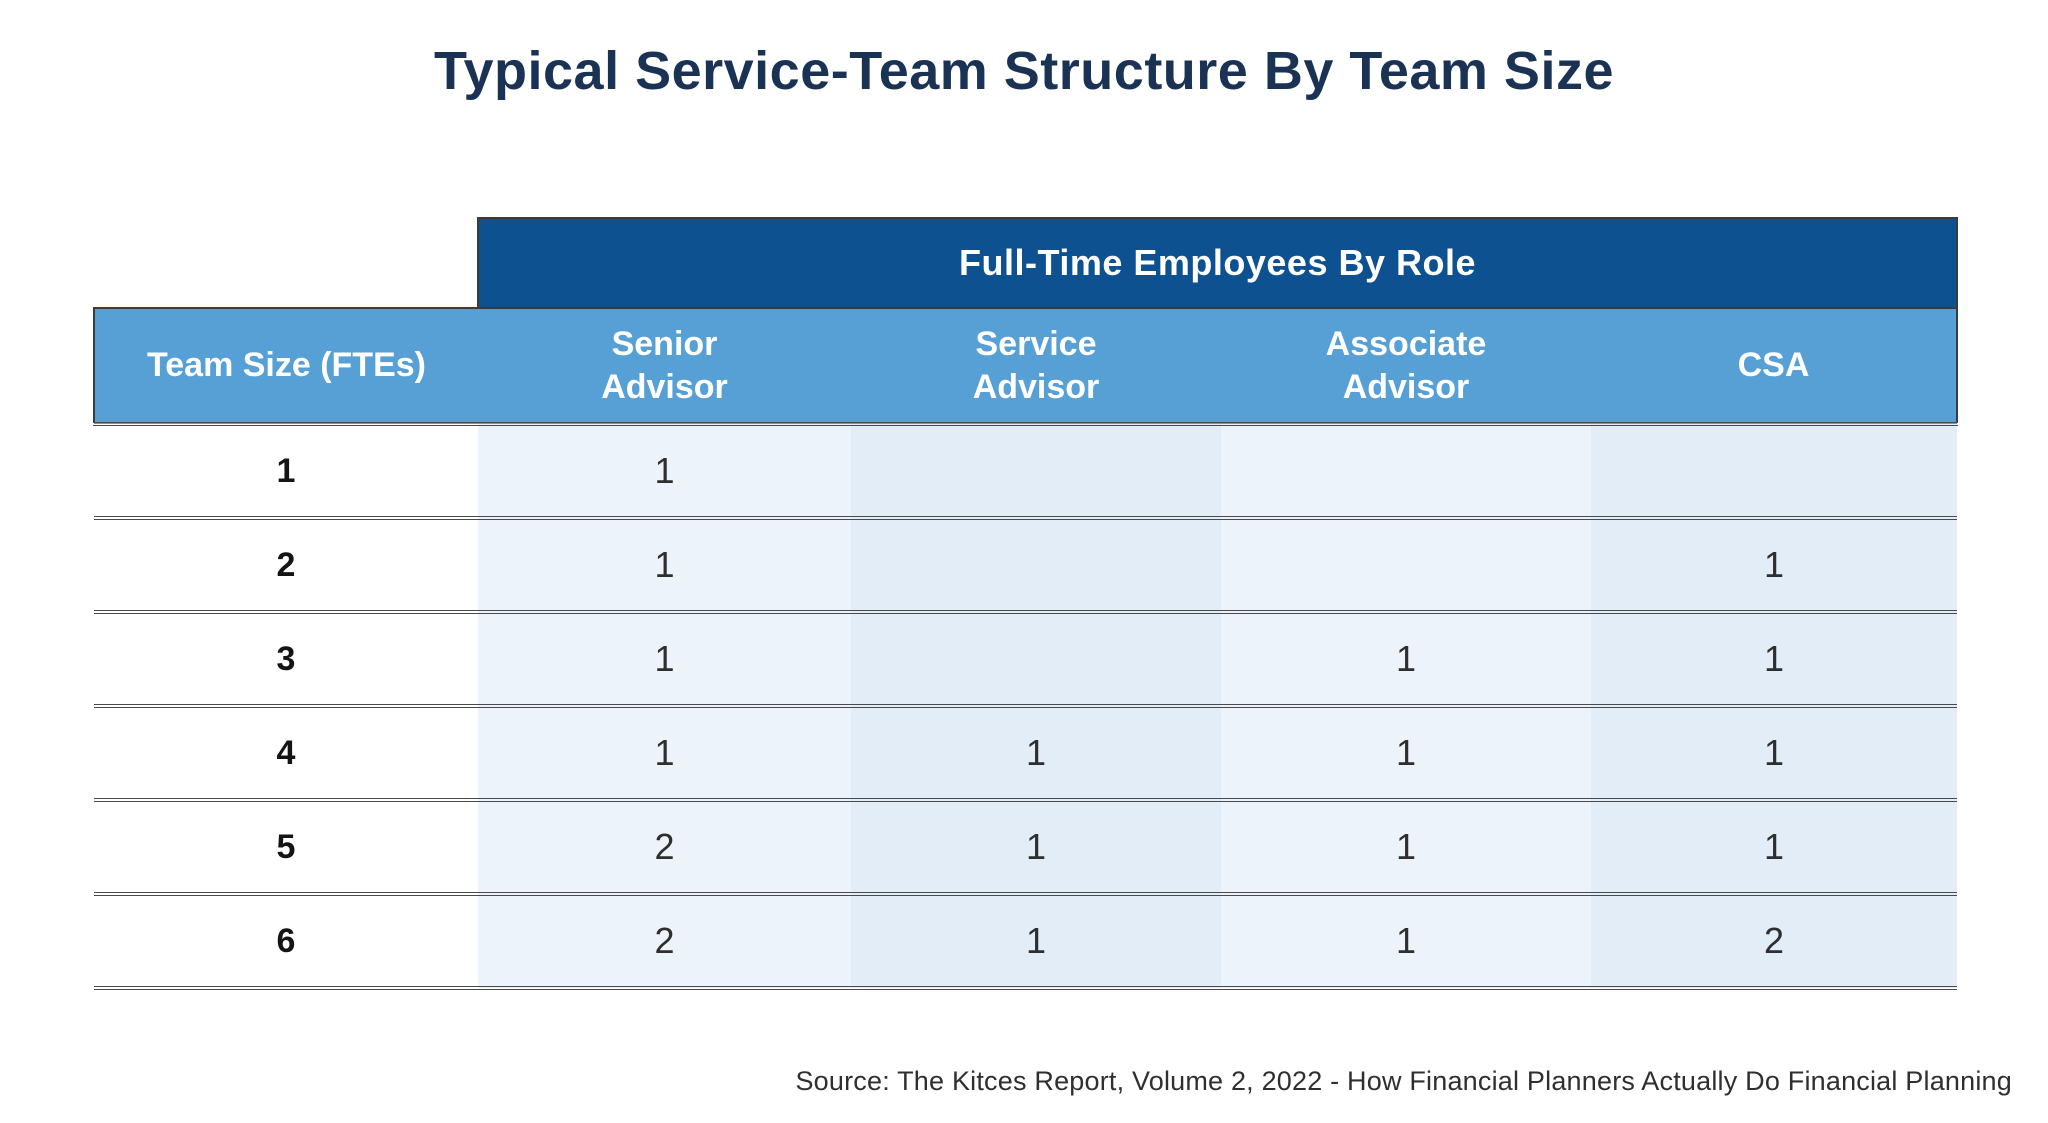  I want to click on table-row: 2 1 1, so click(1026, 566).